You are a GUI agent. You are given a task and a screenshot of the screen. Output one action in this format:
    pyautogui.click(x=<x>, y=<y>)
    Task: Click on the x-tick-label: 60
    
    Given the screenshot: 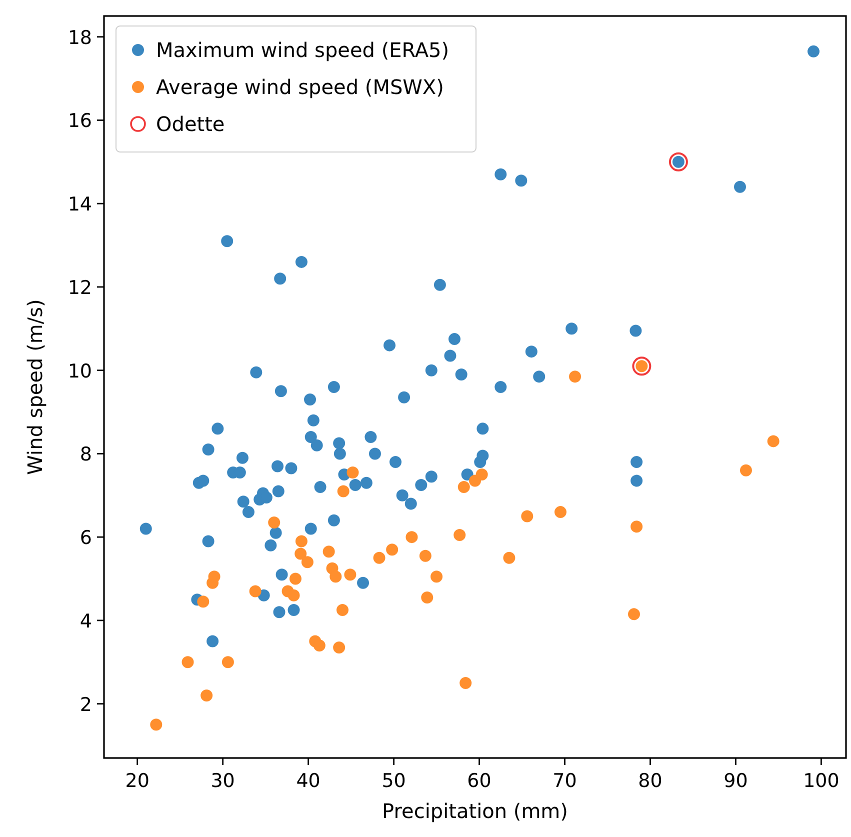 What is the action you would take?
    pyautogui.click(x=479, y=781)
    